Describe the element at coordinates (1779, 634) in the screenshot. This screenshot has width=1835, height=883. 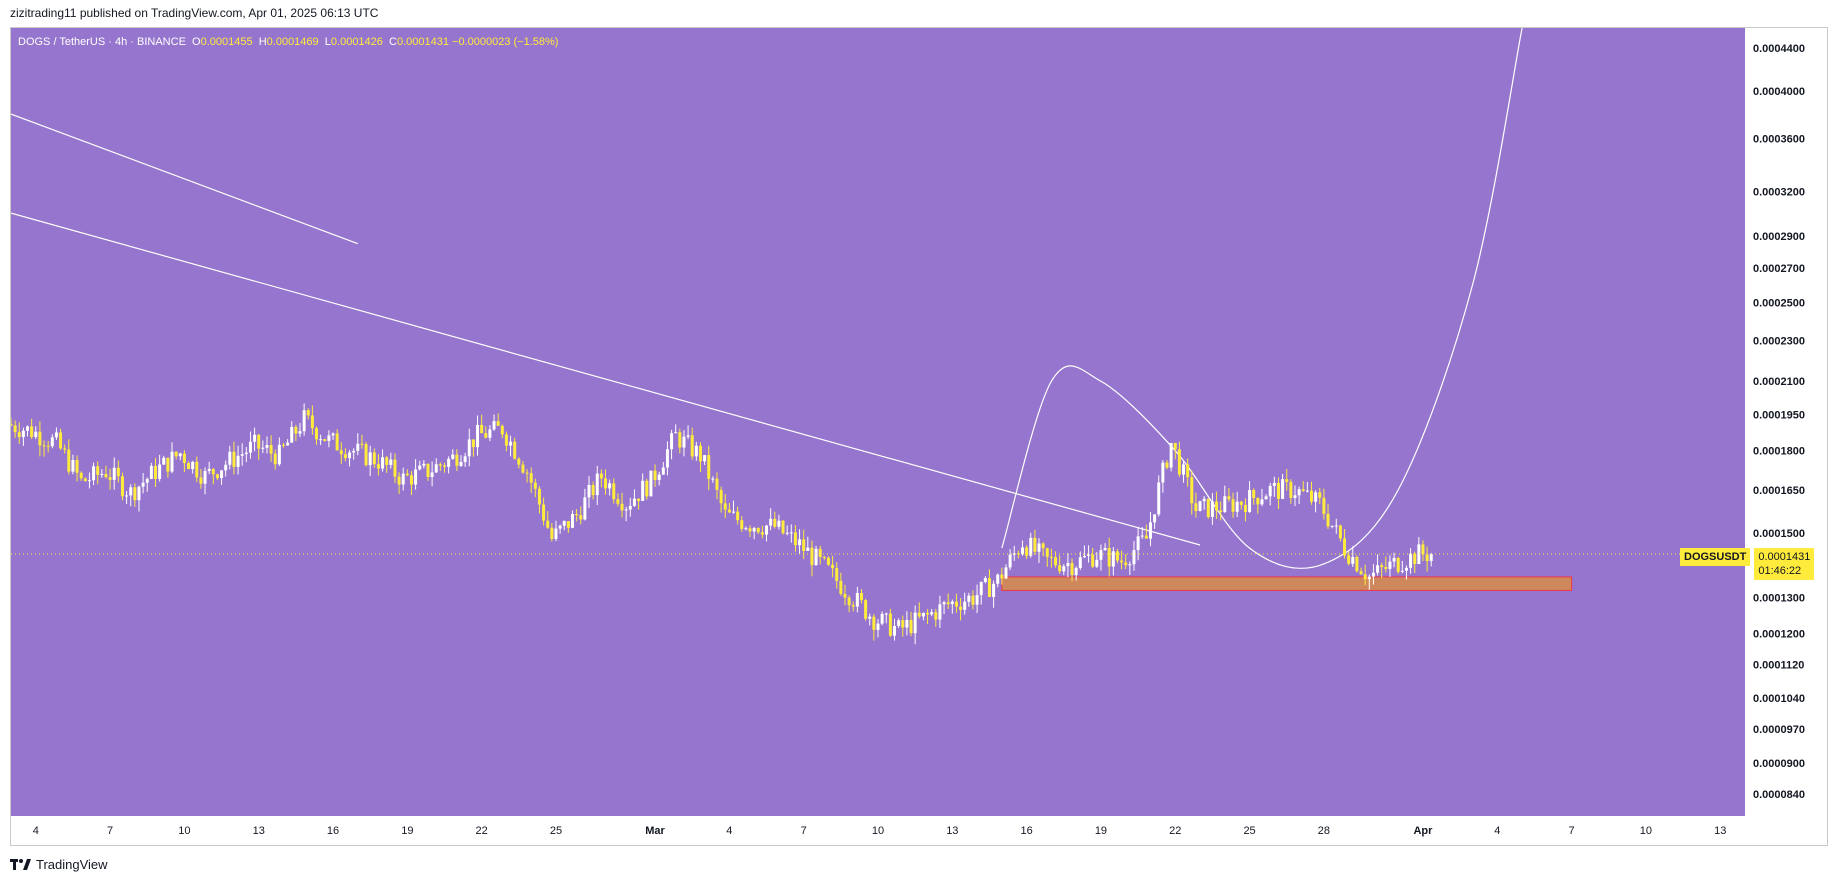
I see `price-tick-label: 0.0001200` at that location.